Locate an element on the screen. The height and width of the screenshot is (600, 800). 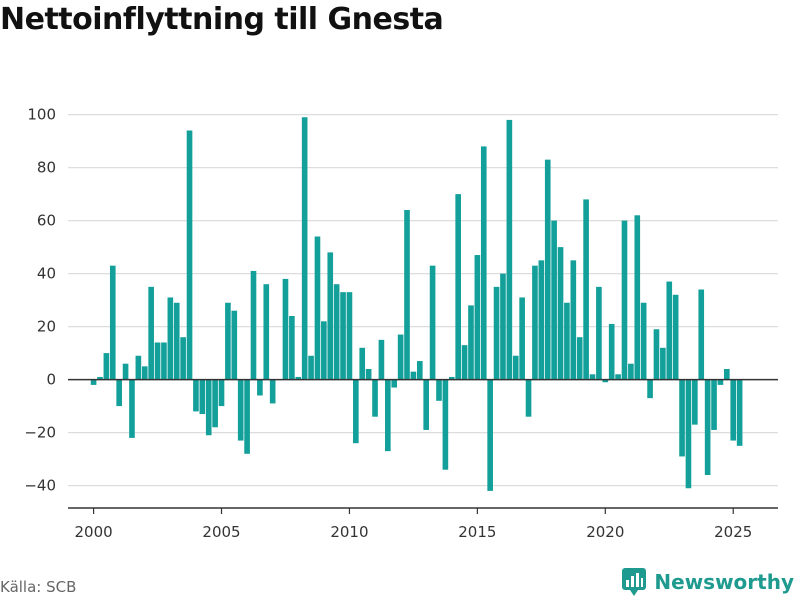
y-tick-label: 40 is located at coordinates (46, 274).